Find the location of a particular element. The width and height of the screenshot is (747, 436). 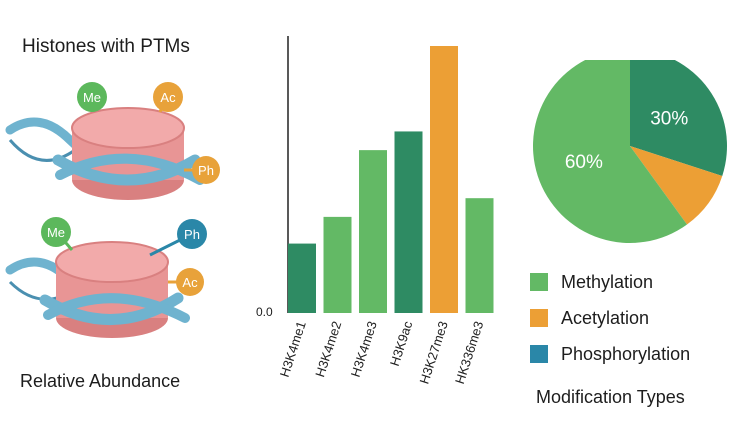

bar-h3k4me3 is located at coordinates (373, 231).